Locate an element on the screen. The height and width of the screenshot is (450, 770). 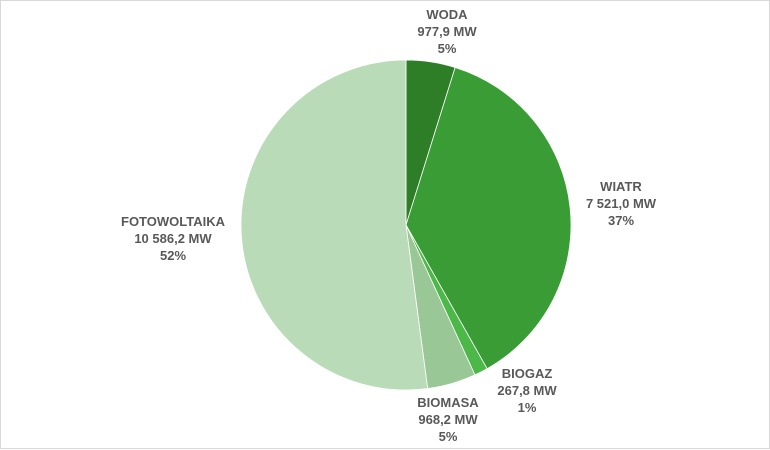
label-biogaz: BIOGAZ 267,8 MW 1% is located at coordinates (527, 390).